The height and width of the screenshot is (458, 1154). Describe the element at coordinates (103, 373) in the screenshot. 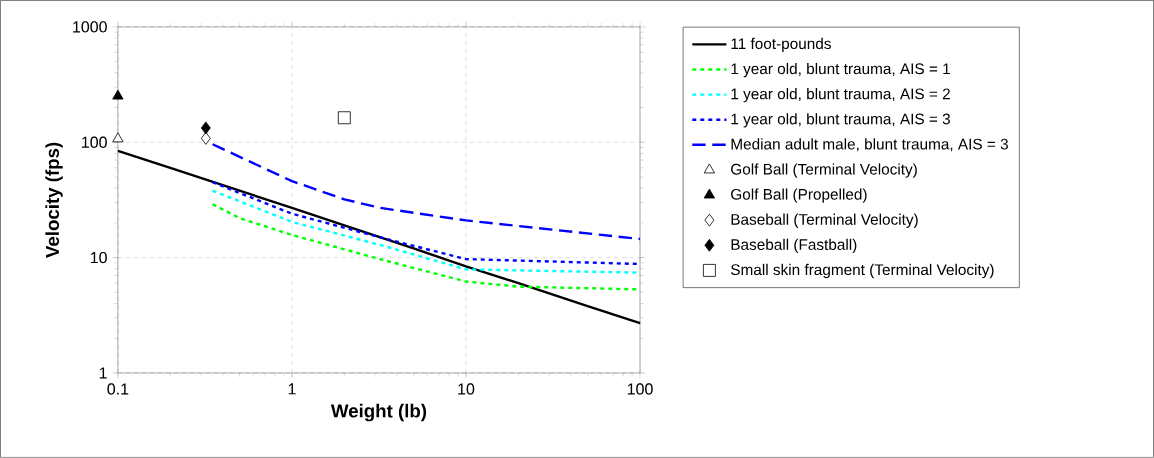

I see `y-tick-label: 1` at that location.